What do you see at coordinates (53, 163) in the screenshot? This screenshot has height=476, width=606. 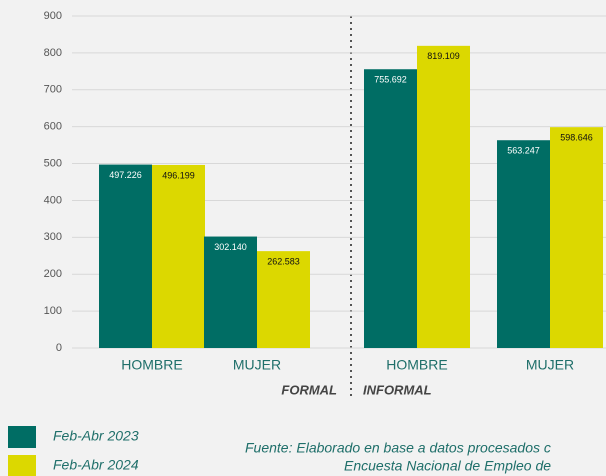 I see `y-tick-label: 500` at bounding box center [53, 163].